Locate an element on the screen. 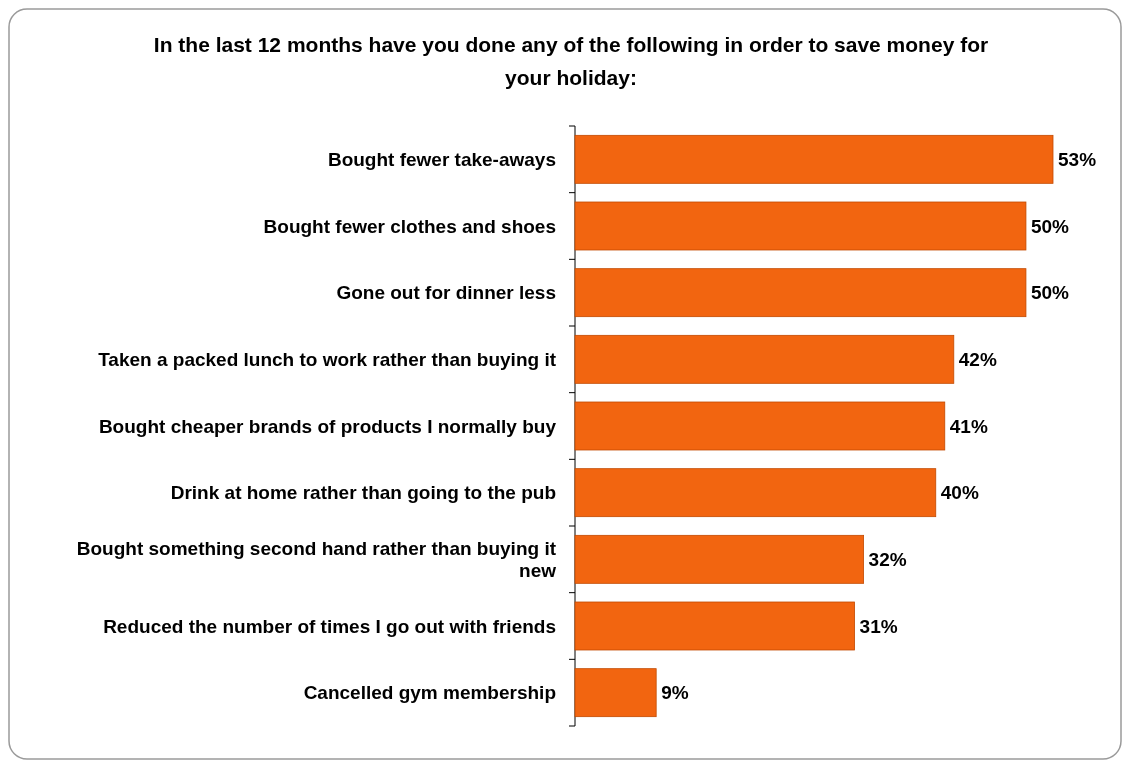  data-label: 32% is located at coordinates (887, 559).